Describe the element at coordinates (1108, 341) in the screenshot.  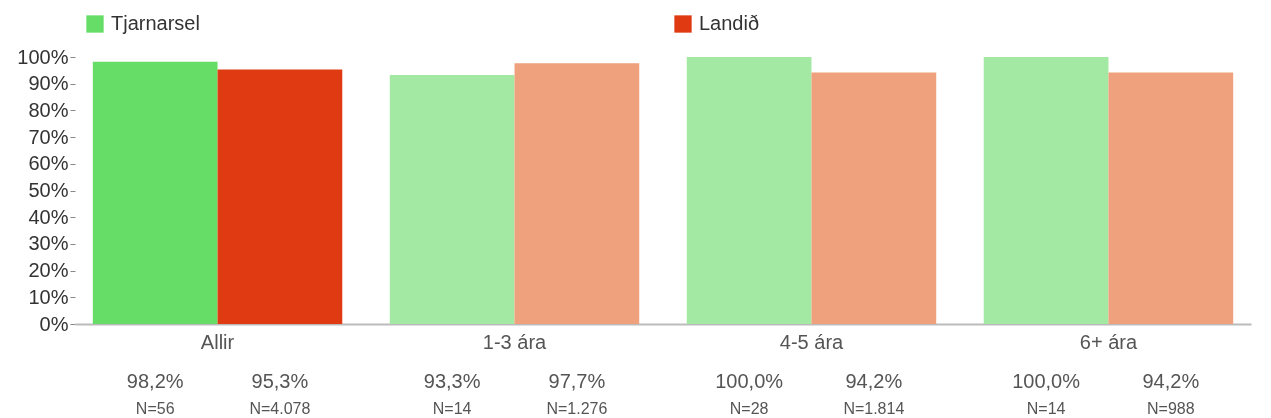
I see `x-tick-label: 6+ ára` at that location.